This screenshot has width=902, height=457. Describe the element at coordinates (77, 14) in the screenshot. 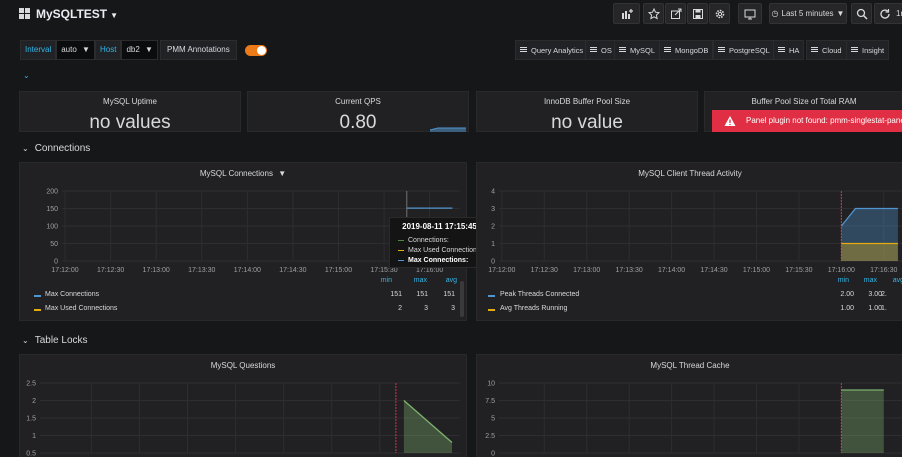

I see `dashboard-title-picker: MySQLTEST ▼` at that location.